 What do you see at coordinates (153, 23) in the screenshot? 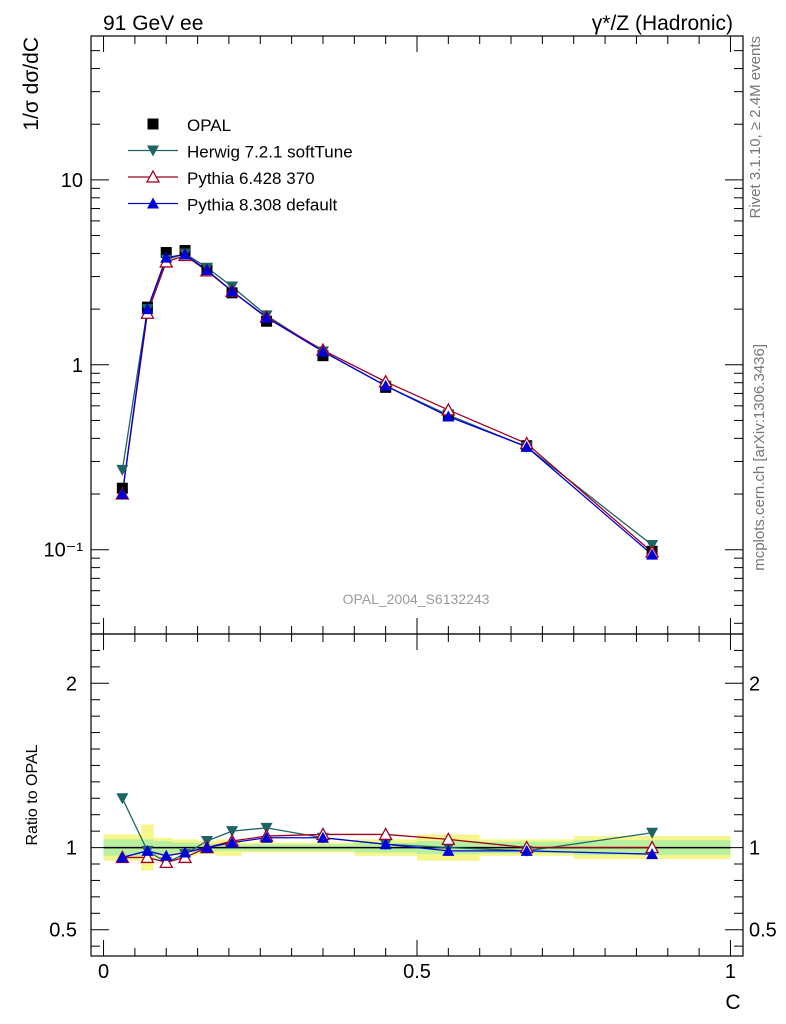
I see `header-left-label: 91 GeV ee` at bounding box center [153, 23].